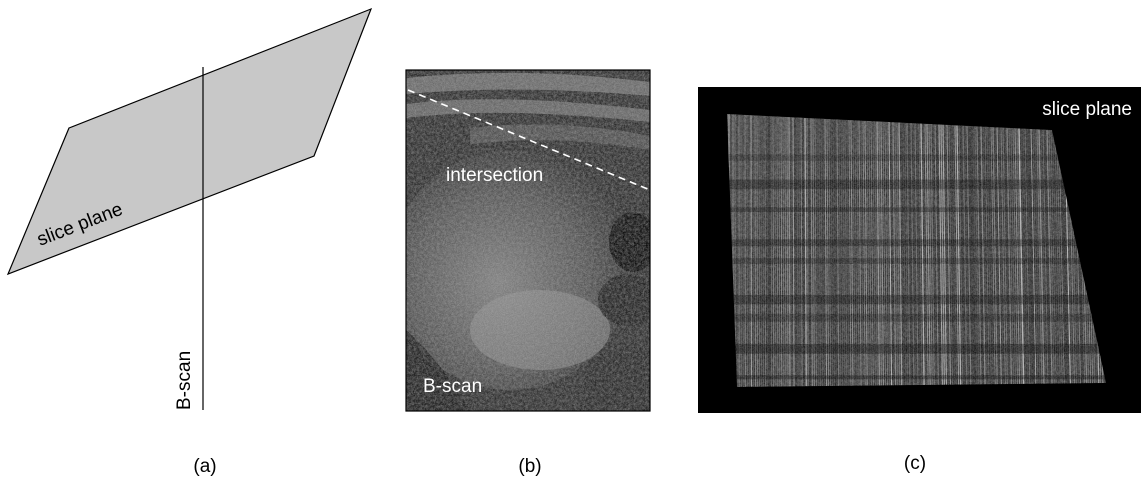  I want to click on b-scan-label-a: B-scan, so click(184, 380).